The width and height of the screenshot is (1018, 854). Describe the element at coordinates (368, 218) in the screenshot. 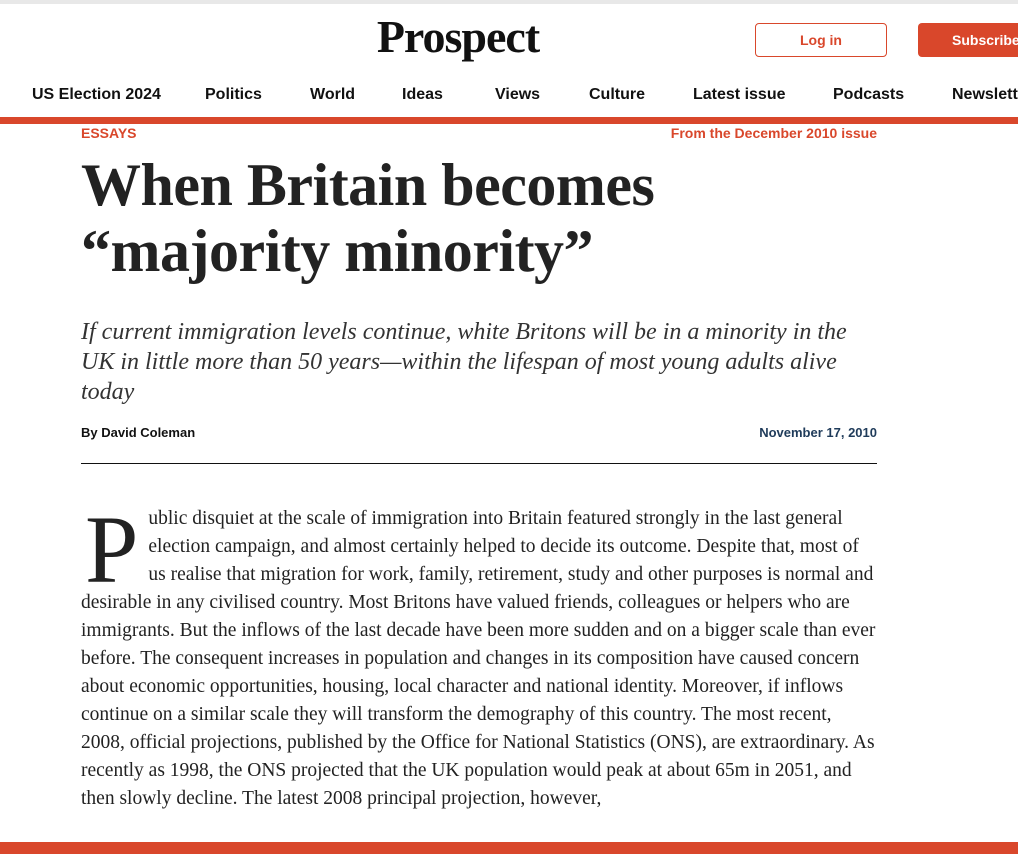

I see `article-title: When Britain becomes “majority minority”` at that location.